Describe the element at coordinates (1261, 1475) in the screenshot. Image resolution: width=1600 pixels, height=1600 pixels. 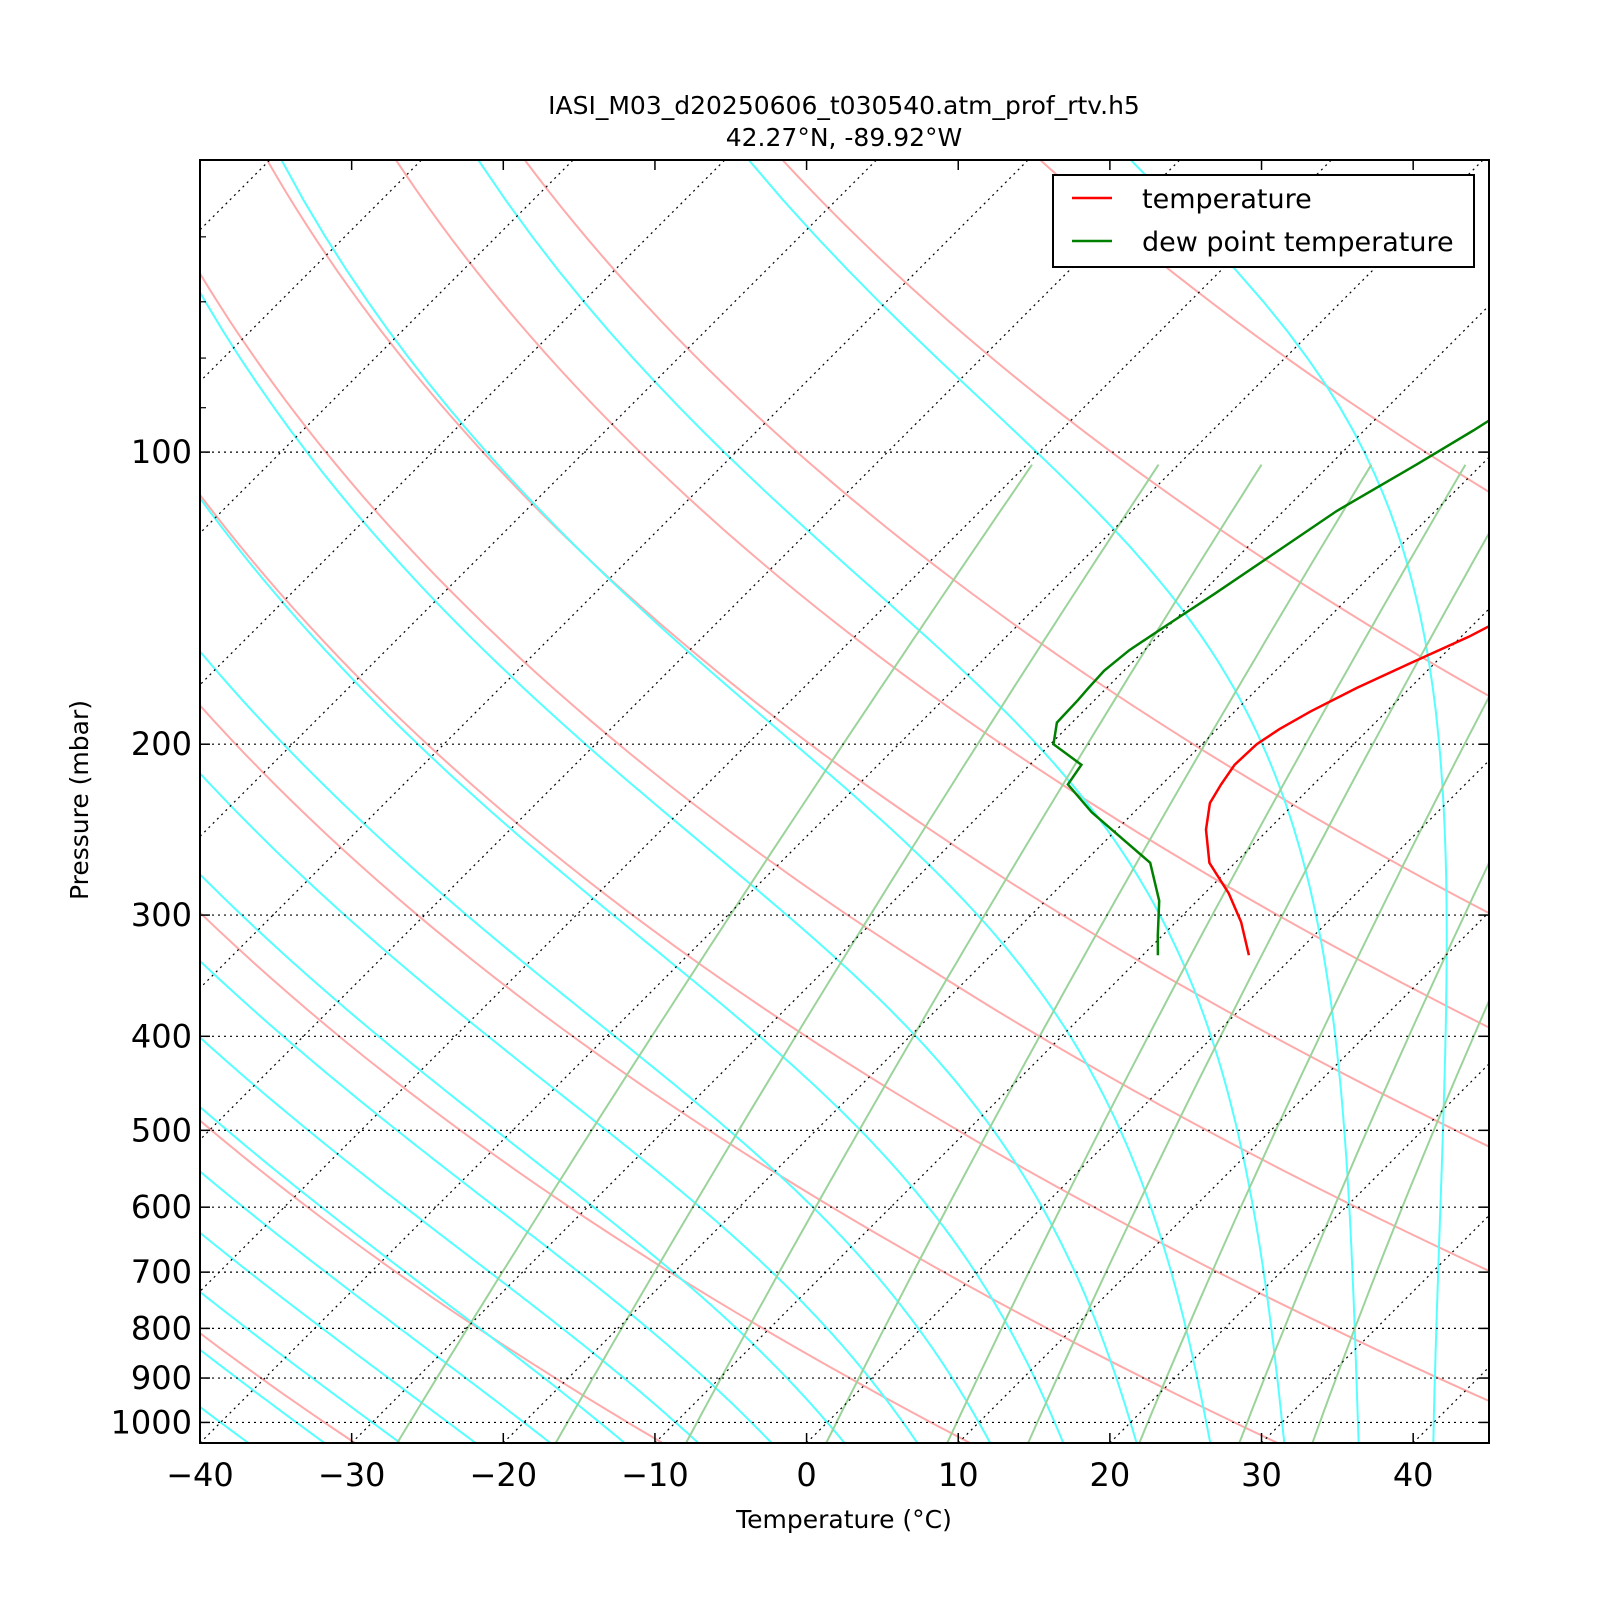
I see `x-tick-label: 30` at that location.